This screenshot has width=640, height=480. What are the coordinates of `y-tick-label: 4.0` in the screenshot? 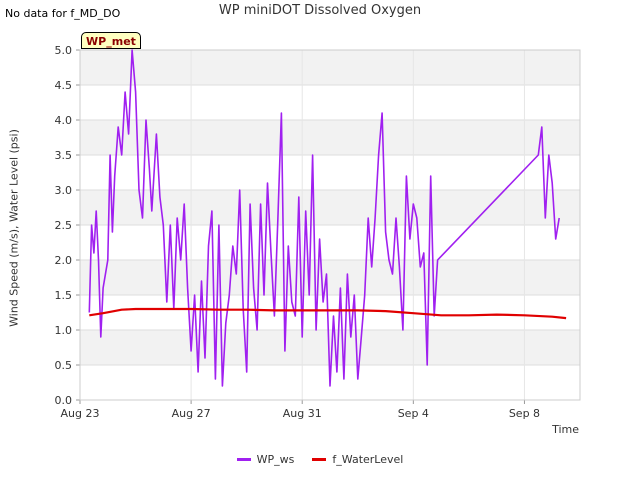 It's located at (64, 120).